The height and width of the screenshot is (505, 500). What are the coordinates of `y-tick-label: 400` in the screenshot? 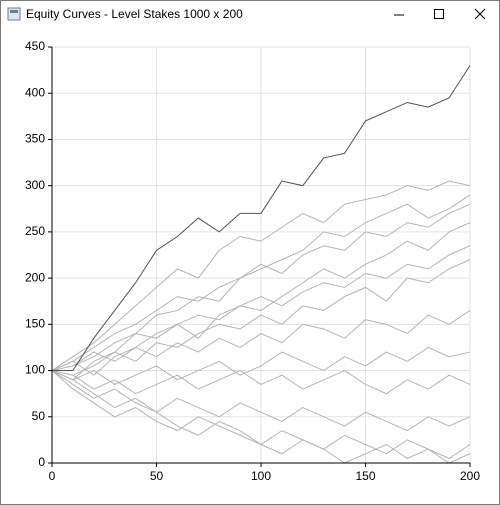 It's located at (35, 92).